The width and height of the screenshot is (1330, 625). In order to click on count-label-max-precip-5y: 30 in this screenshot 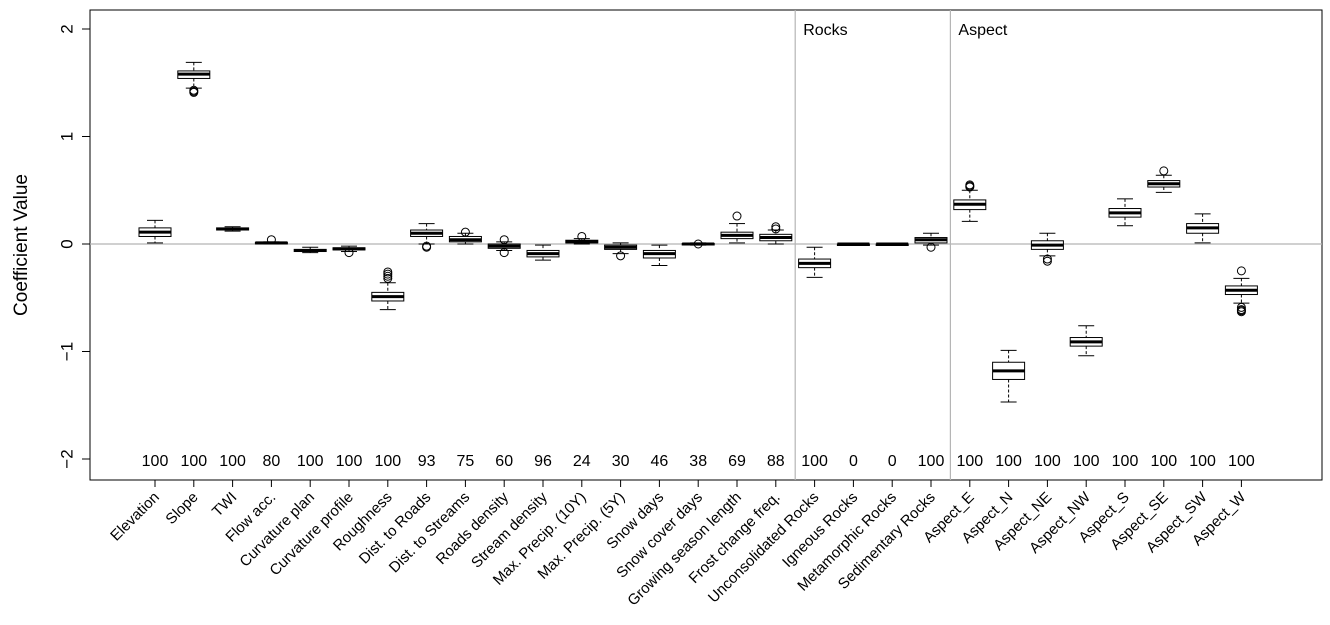, I will do `click(621, 461)`.